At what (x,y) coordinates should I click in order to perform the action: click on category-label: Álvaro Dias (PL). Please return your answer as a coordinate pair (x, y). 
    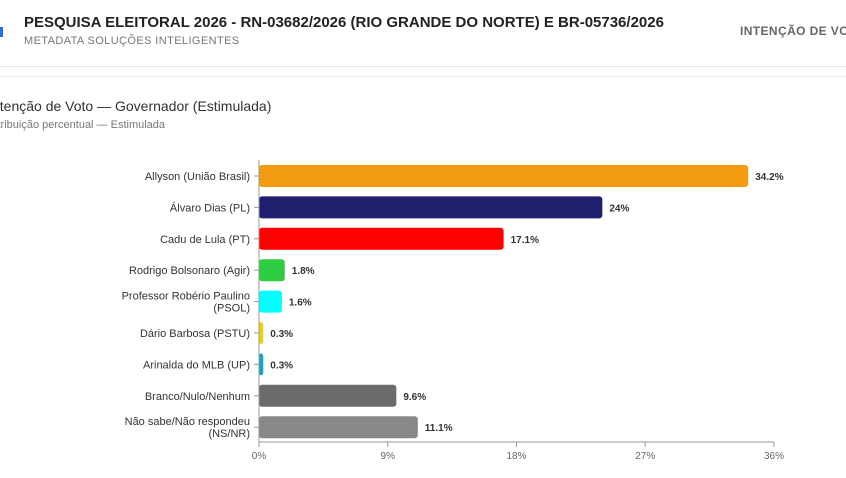
    Looking at the image, I should click on (210, 207).